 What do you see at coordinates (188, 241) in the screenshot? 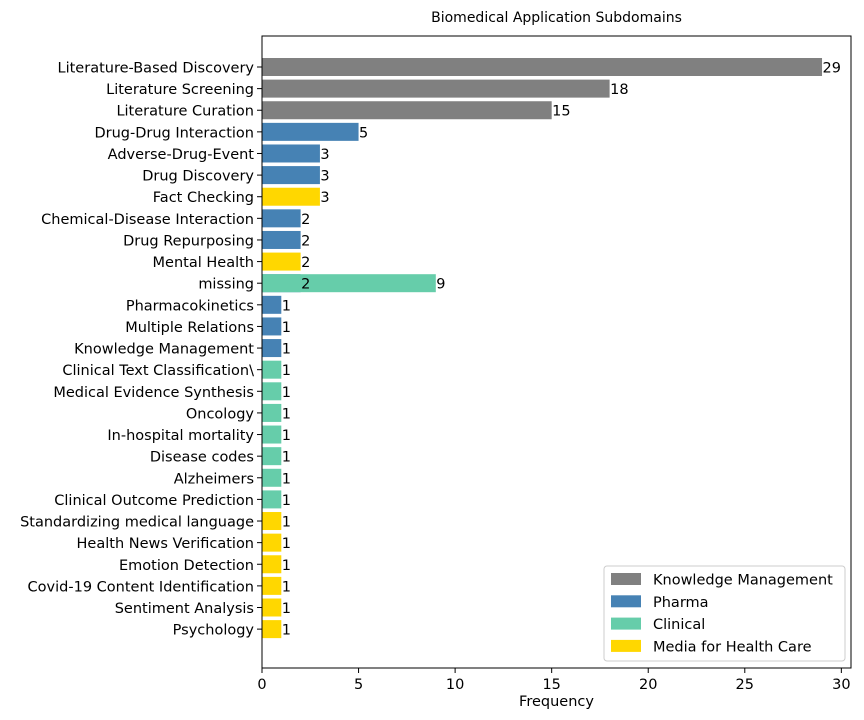
I see `category-label: Drug Repurposing` at bounding box center [188, 241].